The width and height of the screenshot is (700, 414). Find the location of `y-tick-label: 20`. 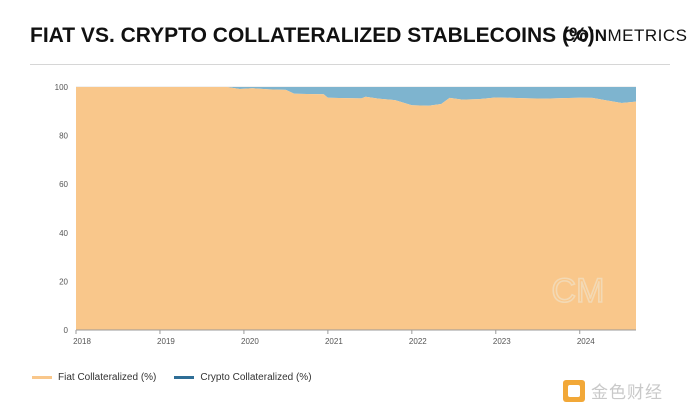

y-tick-label: 20 is located at coordinates (63, 281).